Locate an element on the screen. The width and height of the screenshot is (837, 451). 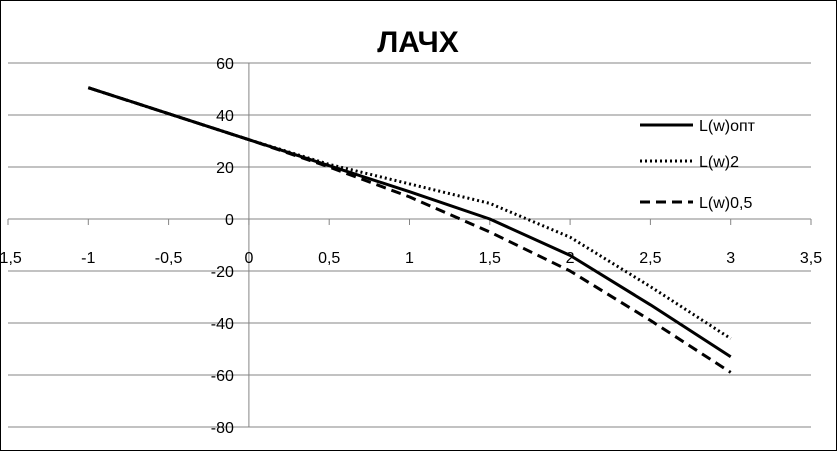
y-tick-label: 60 is located at coordinates (225, 64).